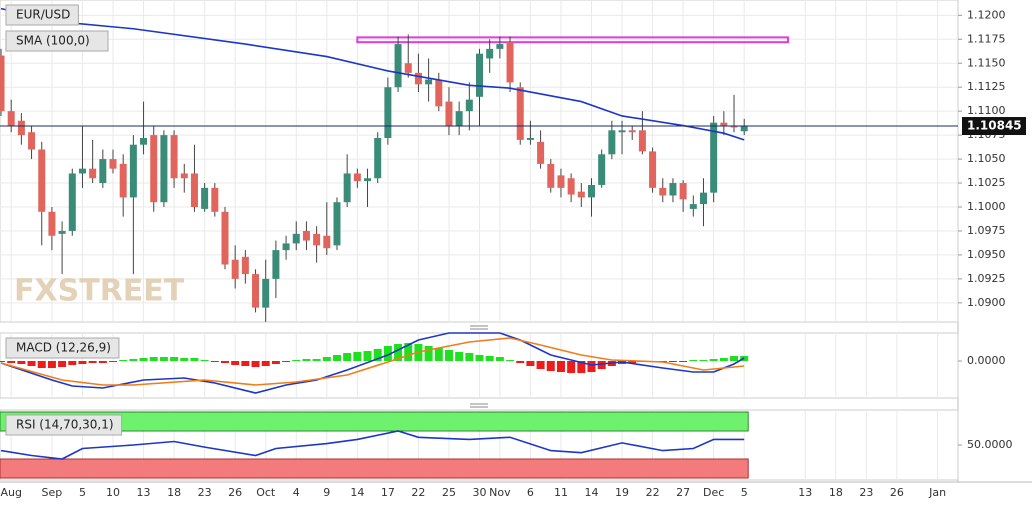  Describe the element at coordinates (174, 492) in the screenshot. I see `x-tick-label: 18` at that location.